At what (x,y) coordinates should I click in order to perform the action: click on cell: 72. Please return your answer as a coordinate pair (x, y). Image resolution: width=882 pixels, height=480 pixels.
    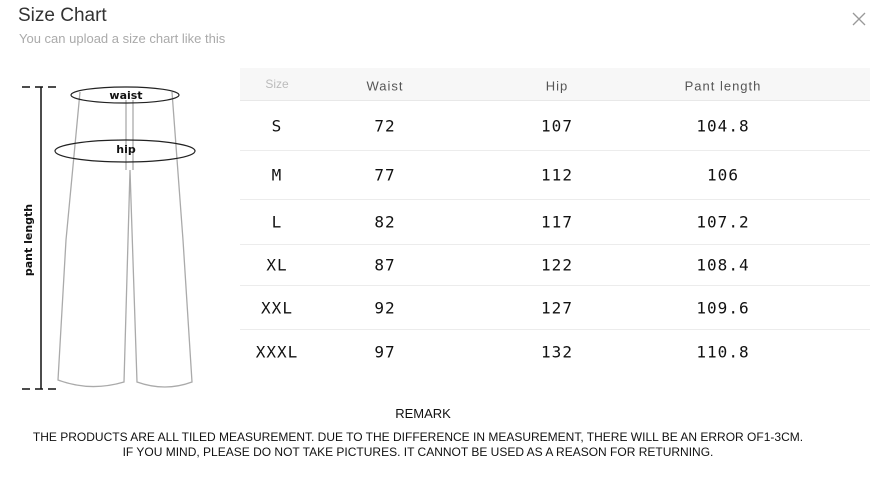
    Looking at the image, I should click on (385, 125).